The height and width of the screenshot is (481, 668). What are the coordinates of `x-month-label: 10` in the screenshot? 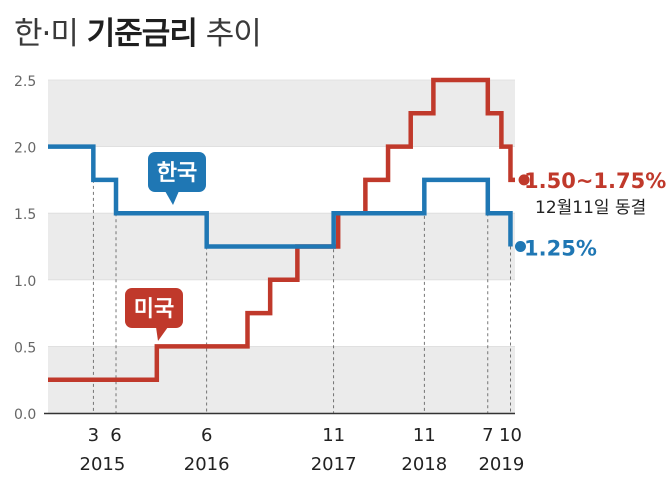 It's located at (510, 435).